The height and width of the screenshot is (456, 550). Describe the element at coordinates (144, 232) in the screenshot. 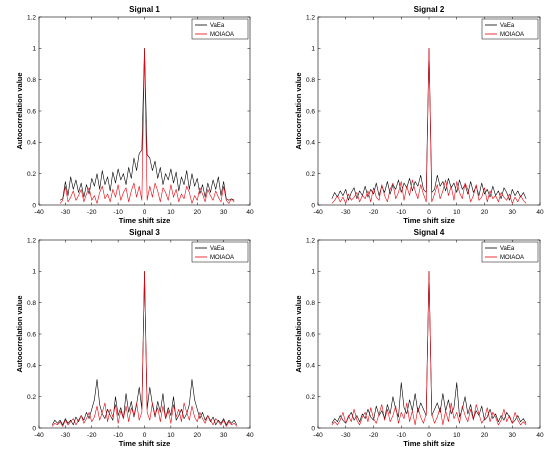

I see `chart-title: Signal 3` at that location.